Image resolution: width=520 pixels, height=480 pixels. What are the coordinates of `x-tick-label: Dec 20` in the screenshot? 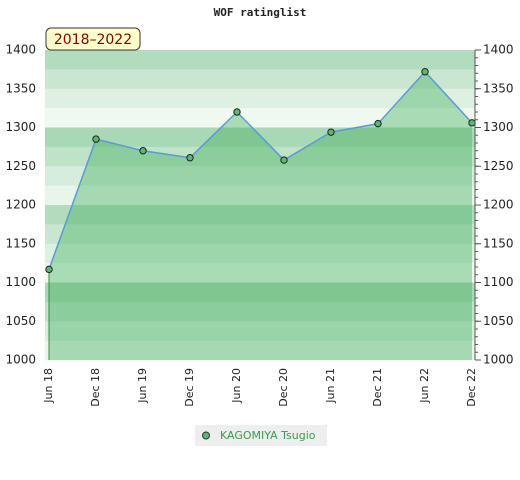 It's located at (283, 387).